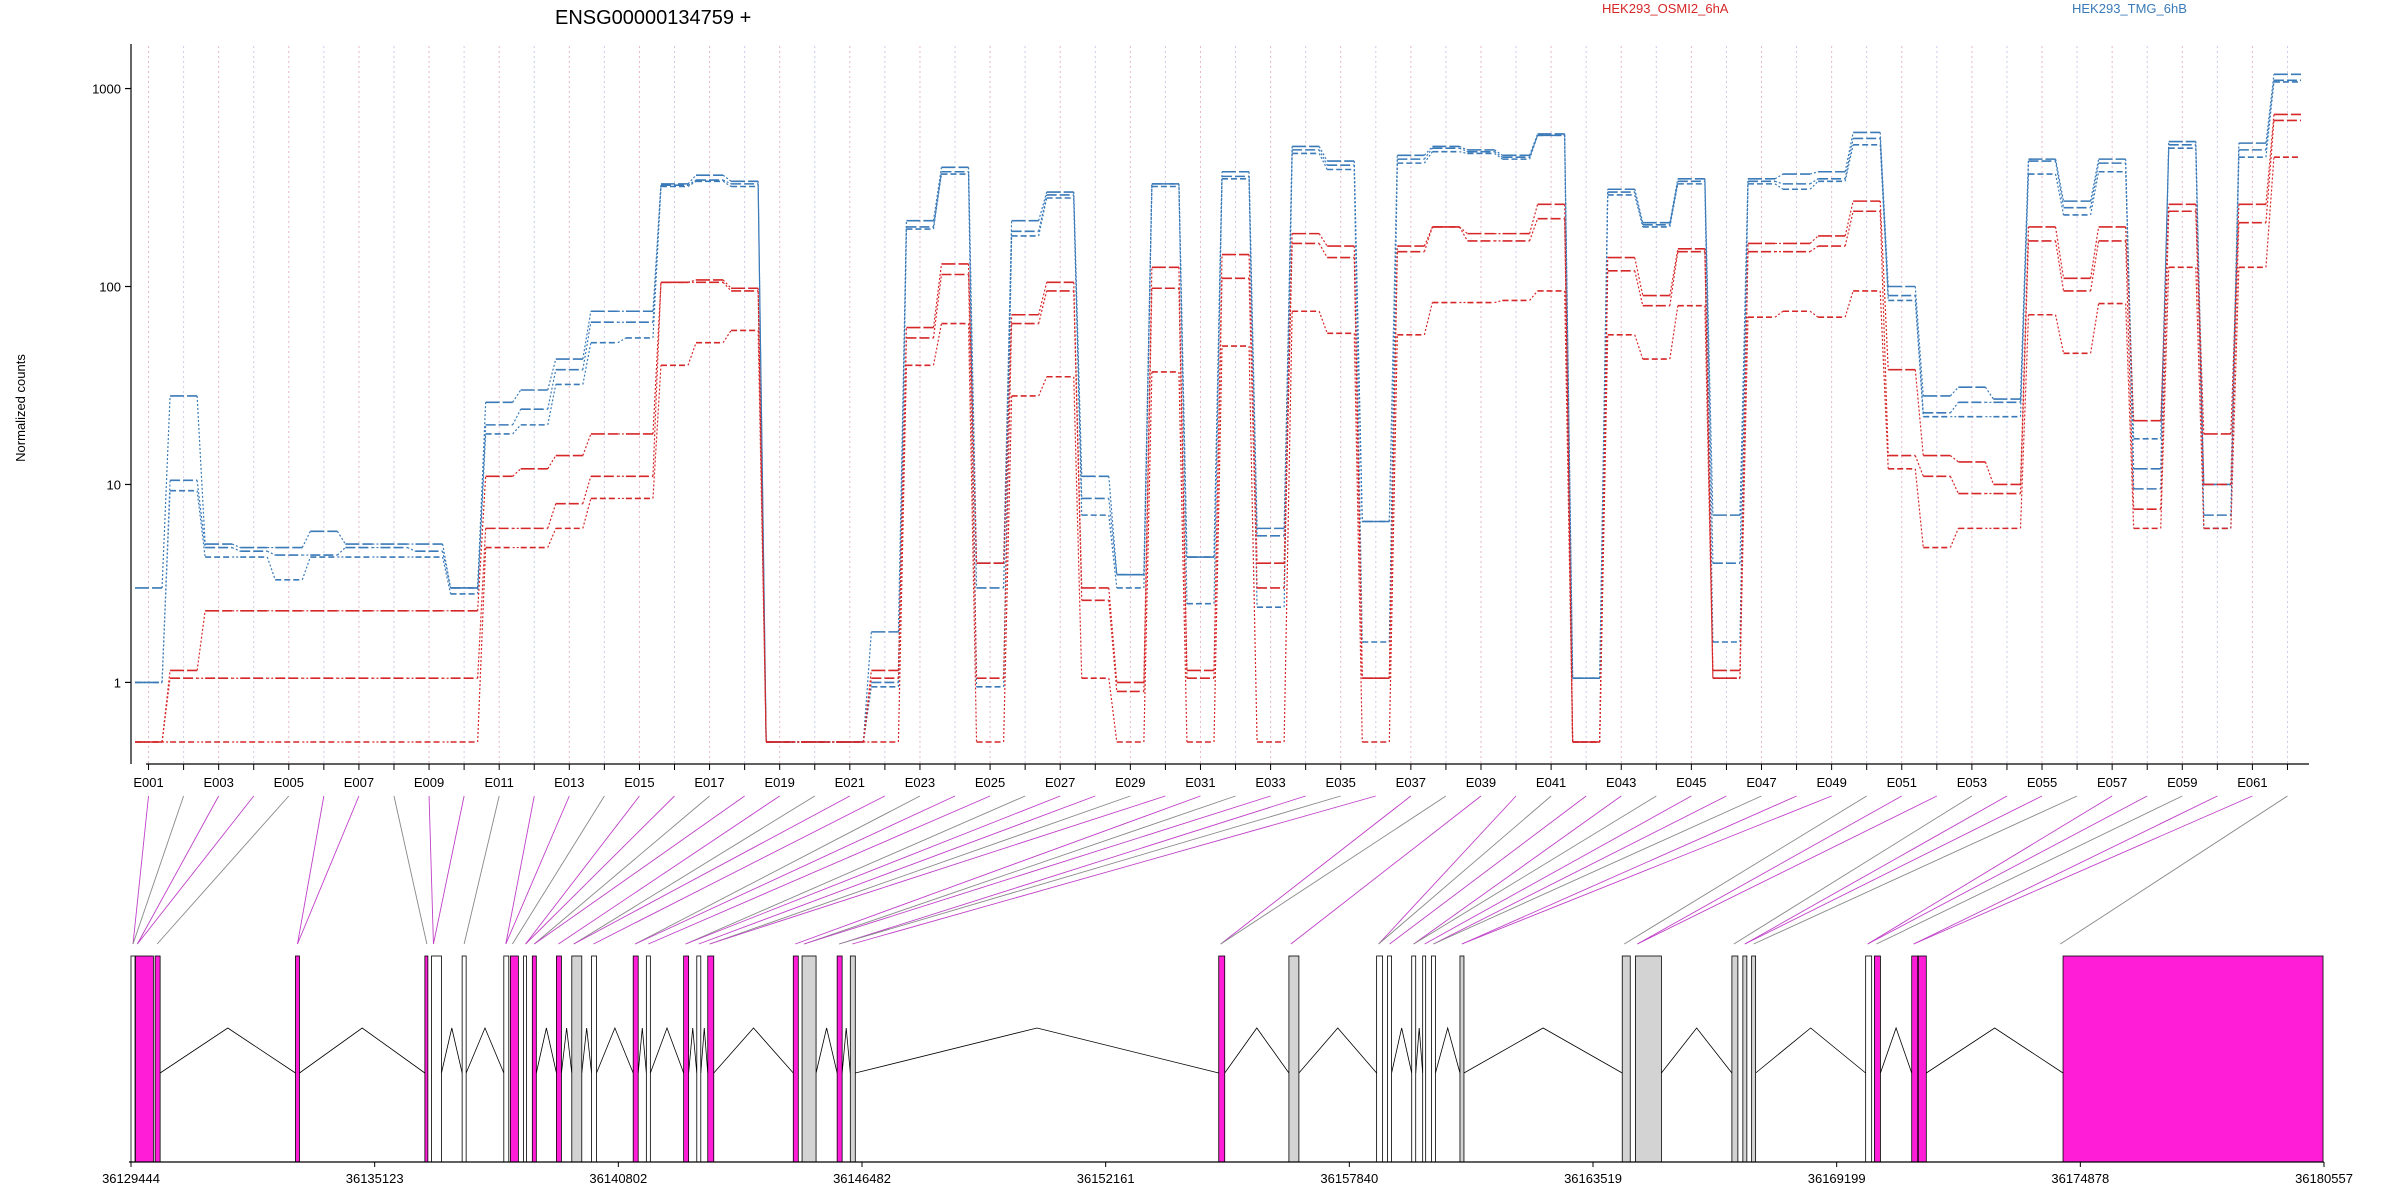 The image size is (2400, 1200). I want to click on genome-coordinate-label: 36146482, so click(862, 1178).